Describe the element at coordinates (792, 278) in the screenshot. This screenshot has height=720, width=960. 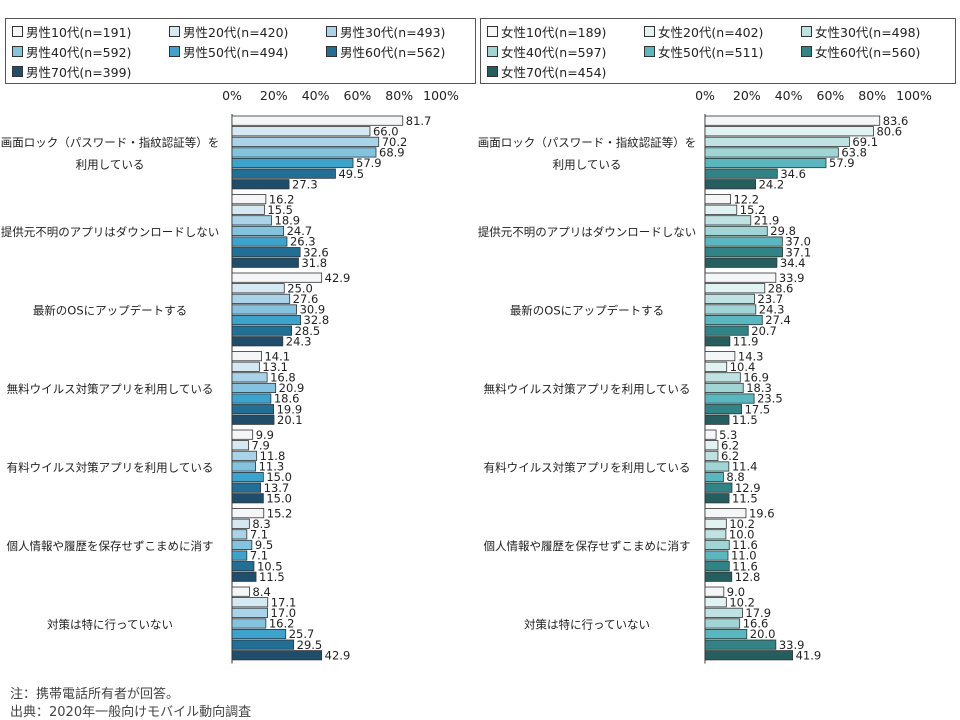
I see `bar-value-label: 33.9` at that location.